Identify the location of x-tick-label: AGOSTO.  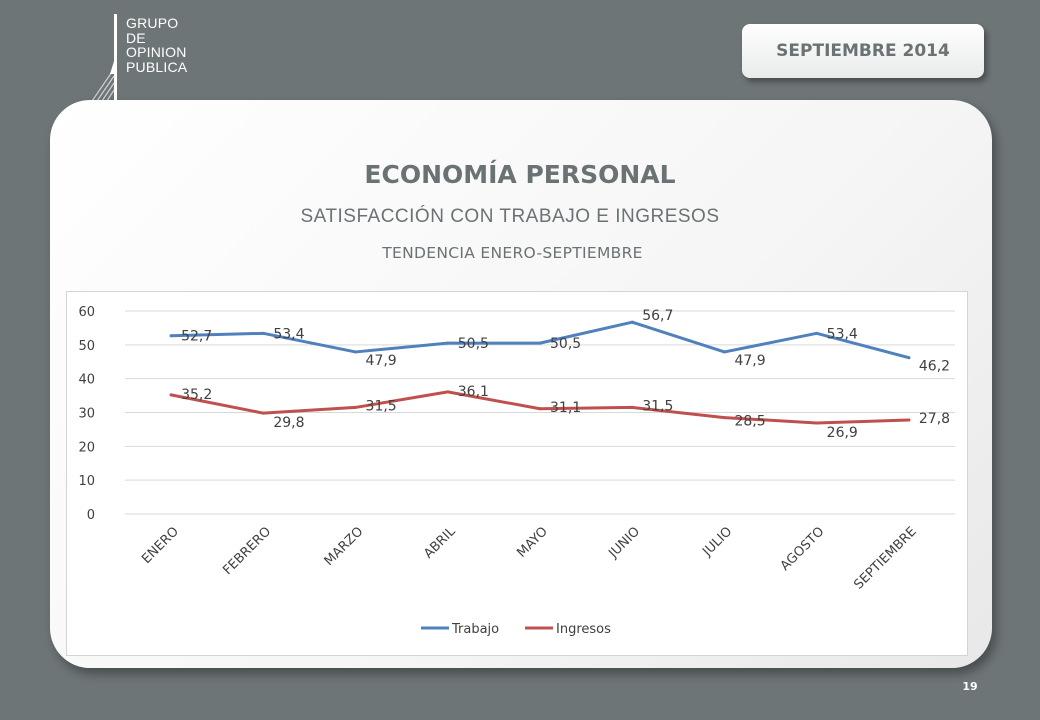
(803, 549).